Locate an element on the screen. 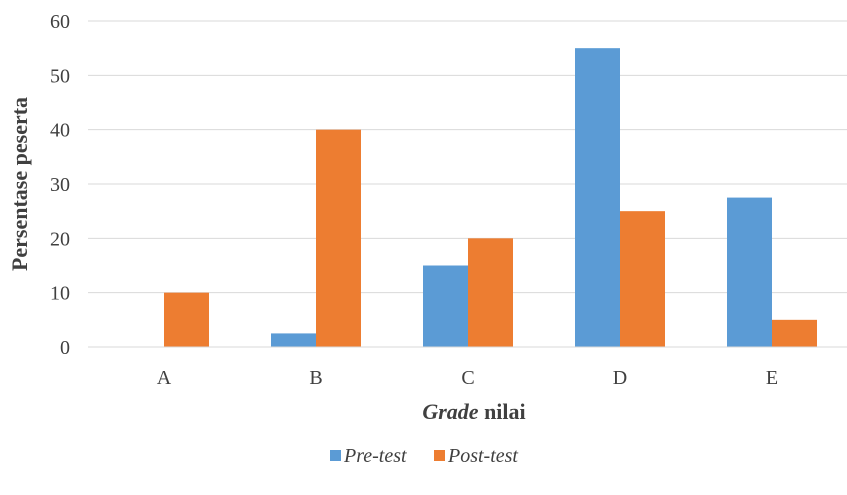 Image resolution: width=847 pixels, height=495 pixels. bar-post-test-e is located at coordinates (794, 333).